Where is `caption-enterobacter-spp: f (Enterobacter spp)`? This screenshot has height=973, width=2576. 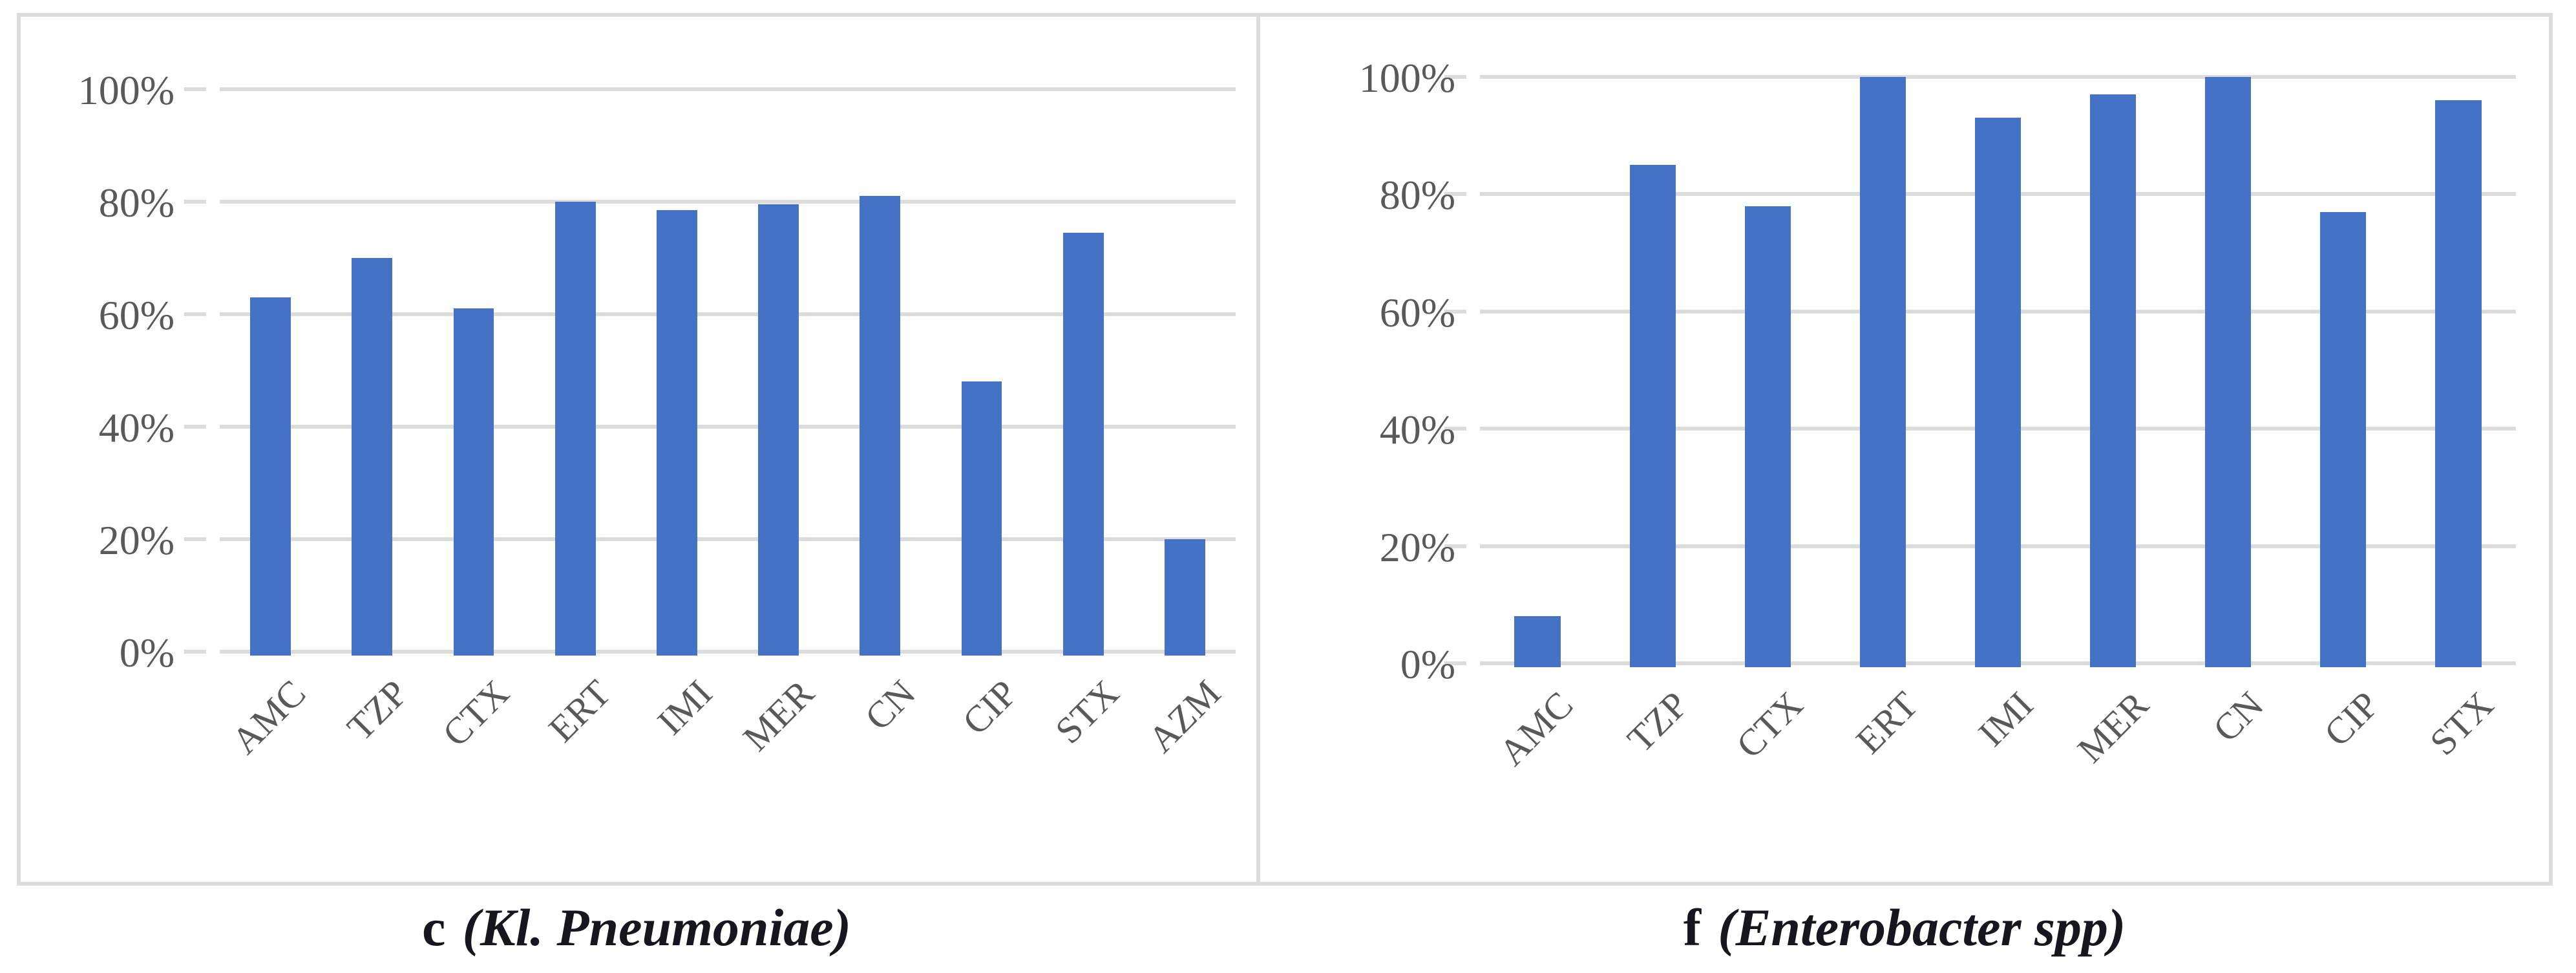 caption-enterobacter-spp: f (Enterobacter spp) is located at coordinates (1904, 927).